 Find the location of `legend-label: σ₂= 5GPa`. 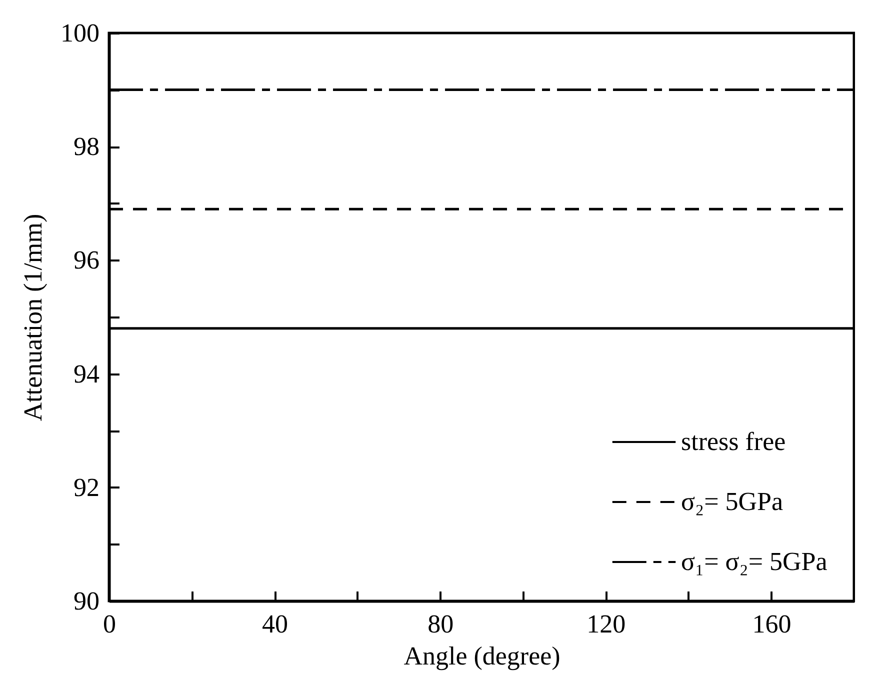

legend-label: σ₂= 5GPa is located at coordinates (732, 501).